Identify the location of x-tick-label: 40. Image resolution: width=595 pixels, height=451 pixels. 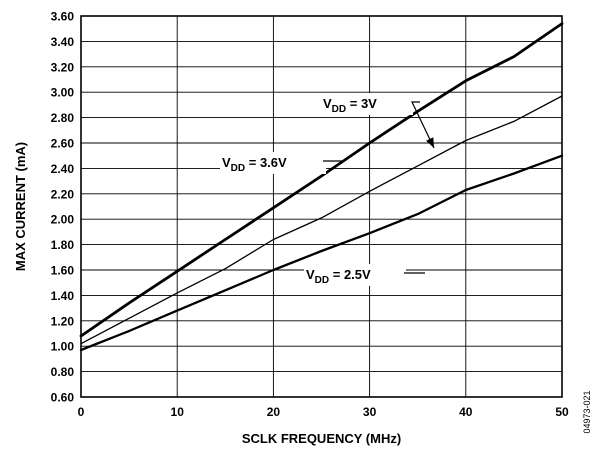
(466, 412).